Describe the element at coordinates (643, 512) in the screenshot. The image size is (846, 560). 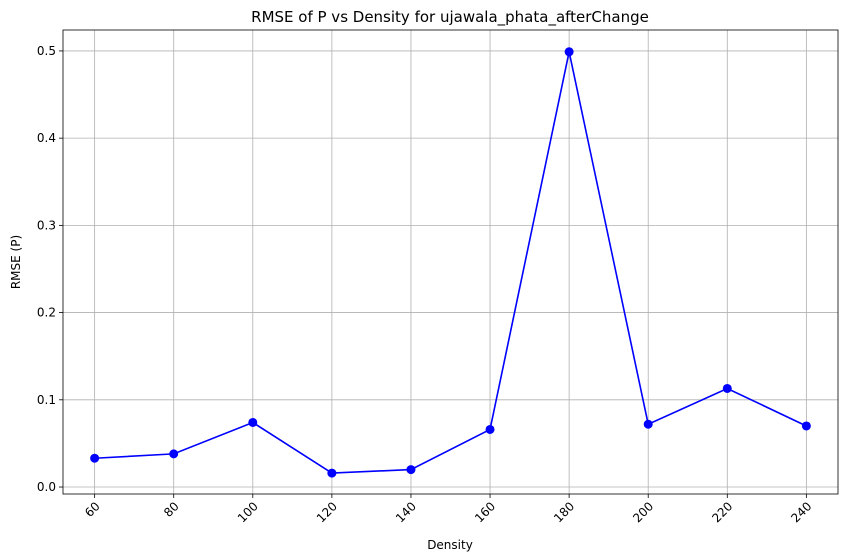
I see `x-tick-label: 200` at that location.